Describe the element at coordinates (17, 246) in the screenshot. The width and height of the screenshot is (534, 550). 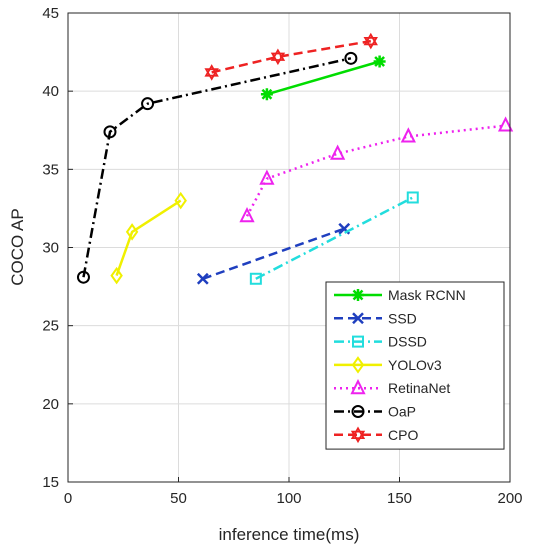
I see `y-axis-label: COCO AP` at that location.